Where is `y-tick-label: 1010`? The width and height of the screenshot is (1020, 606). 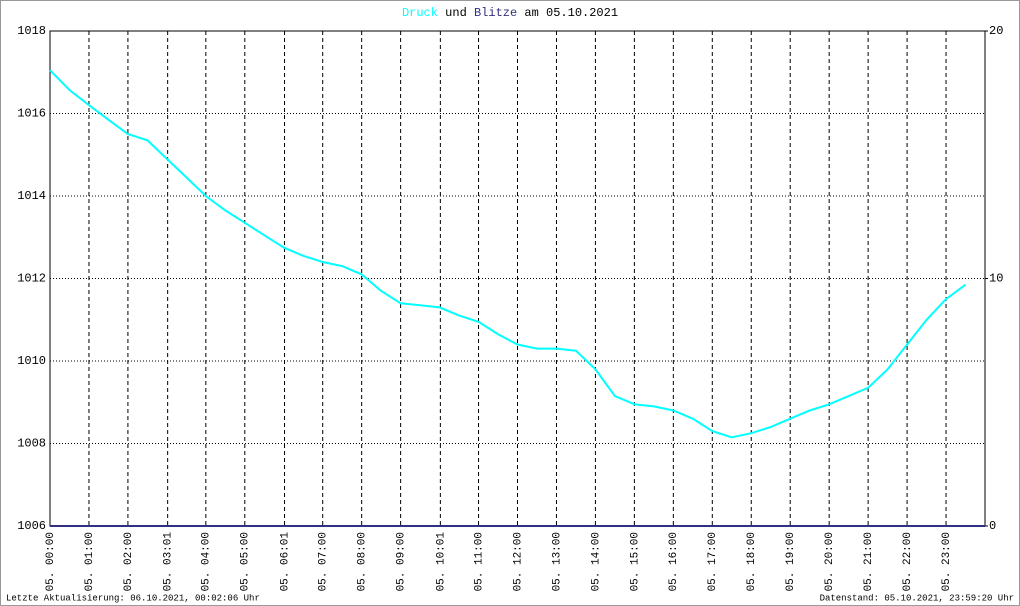
y-tick-label: 1010 is located at coordinates (31, 361).